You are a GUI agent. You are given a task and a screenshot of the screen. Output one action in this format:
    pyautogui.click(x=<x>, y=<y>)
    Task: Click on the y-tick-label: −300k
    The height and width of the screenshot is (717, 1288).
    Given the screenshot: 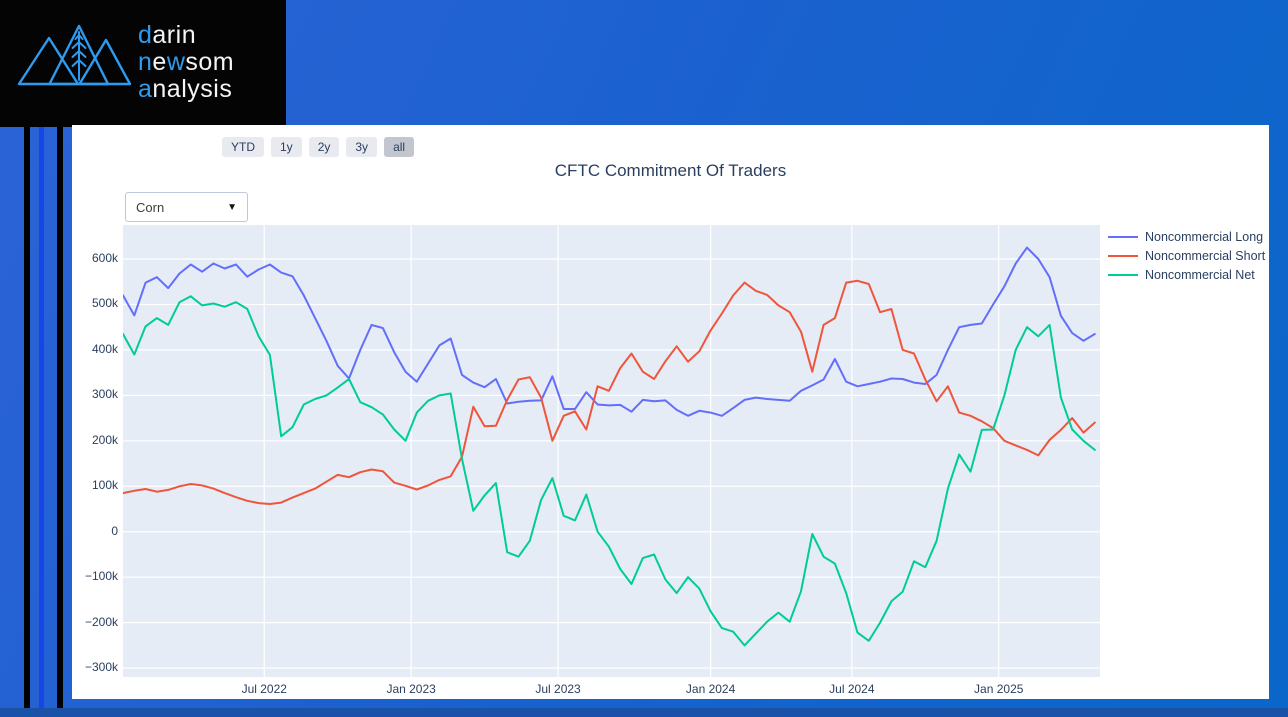 What is the action you would take?
    pyautogui.click(x=101, y=667)
    